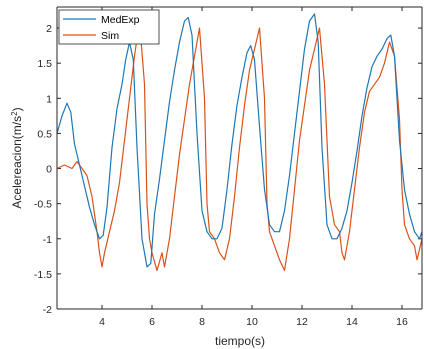  Describe the element at coordinates (152, 322) in the screenshot. I see `x-tick-label: 6` at that location.